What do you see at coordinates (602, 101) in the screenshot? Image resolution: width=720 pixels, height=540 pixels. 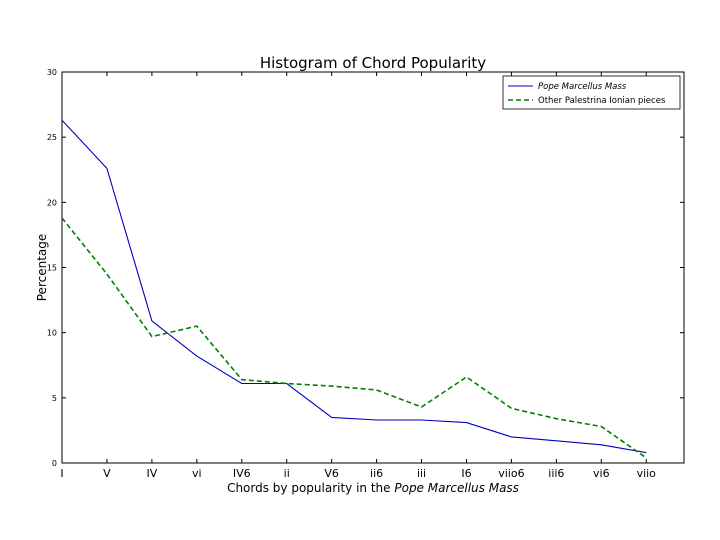 I see `legend-label-1: Other Palestrina Ionian pieces` at bounding box center [602, 101].